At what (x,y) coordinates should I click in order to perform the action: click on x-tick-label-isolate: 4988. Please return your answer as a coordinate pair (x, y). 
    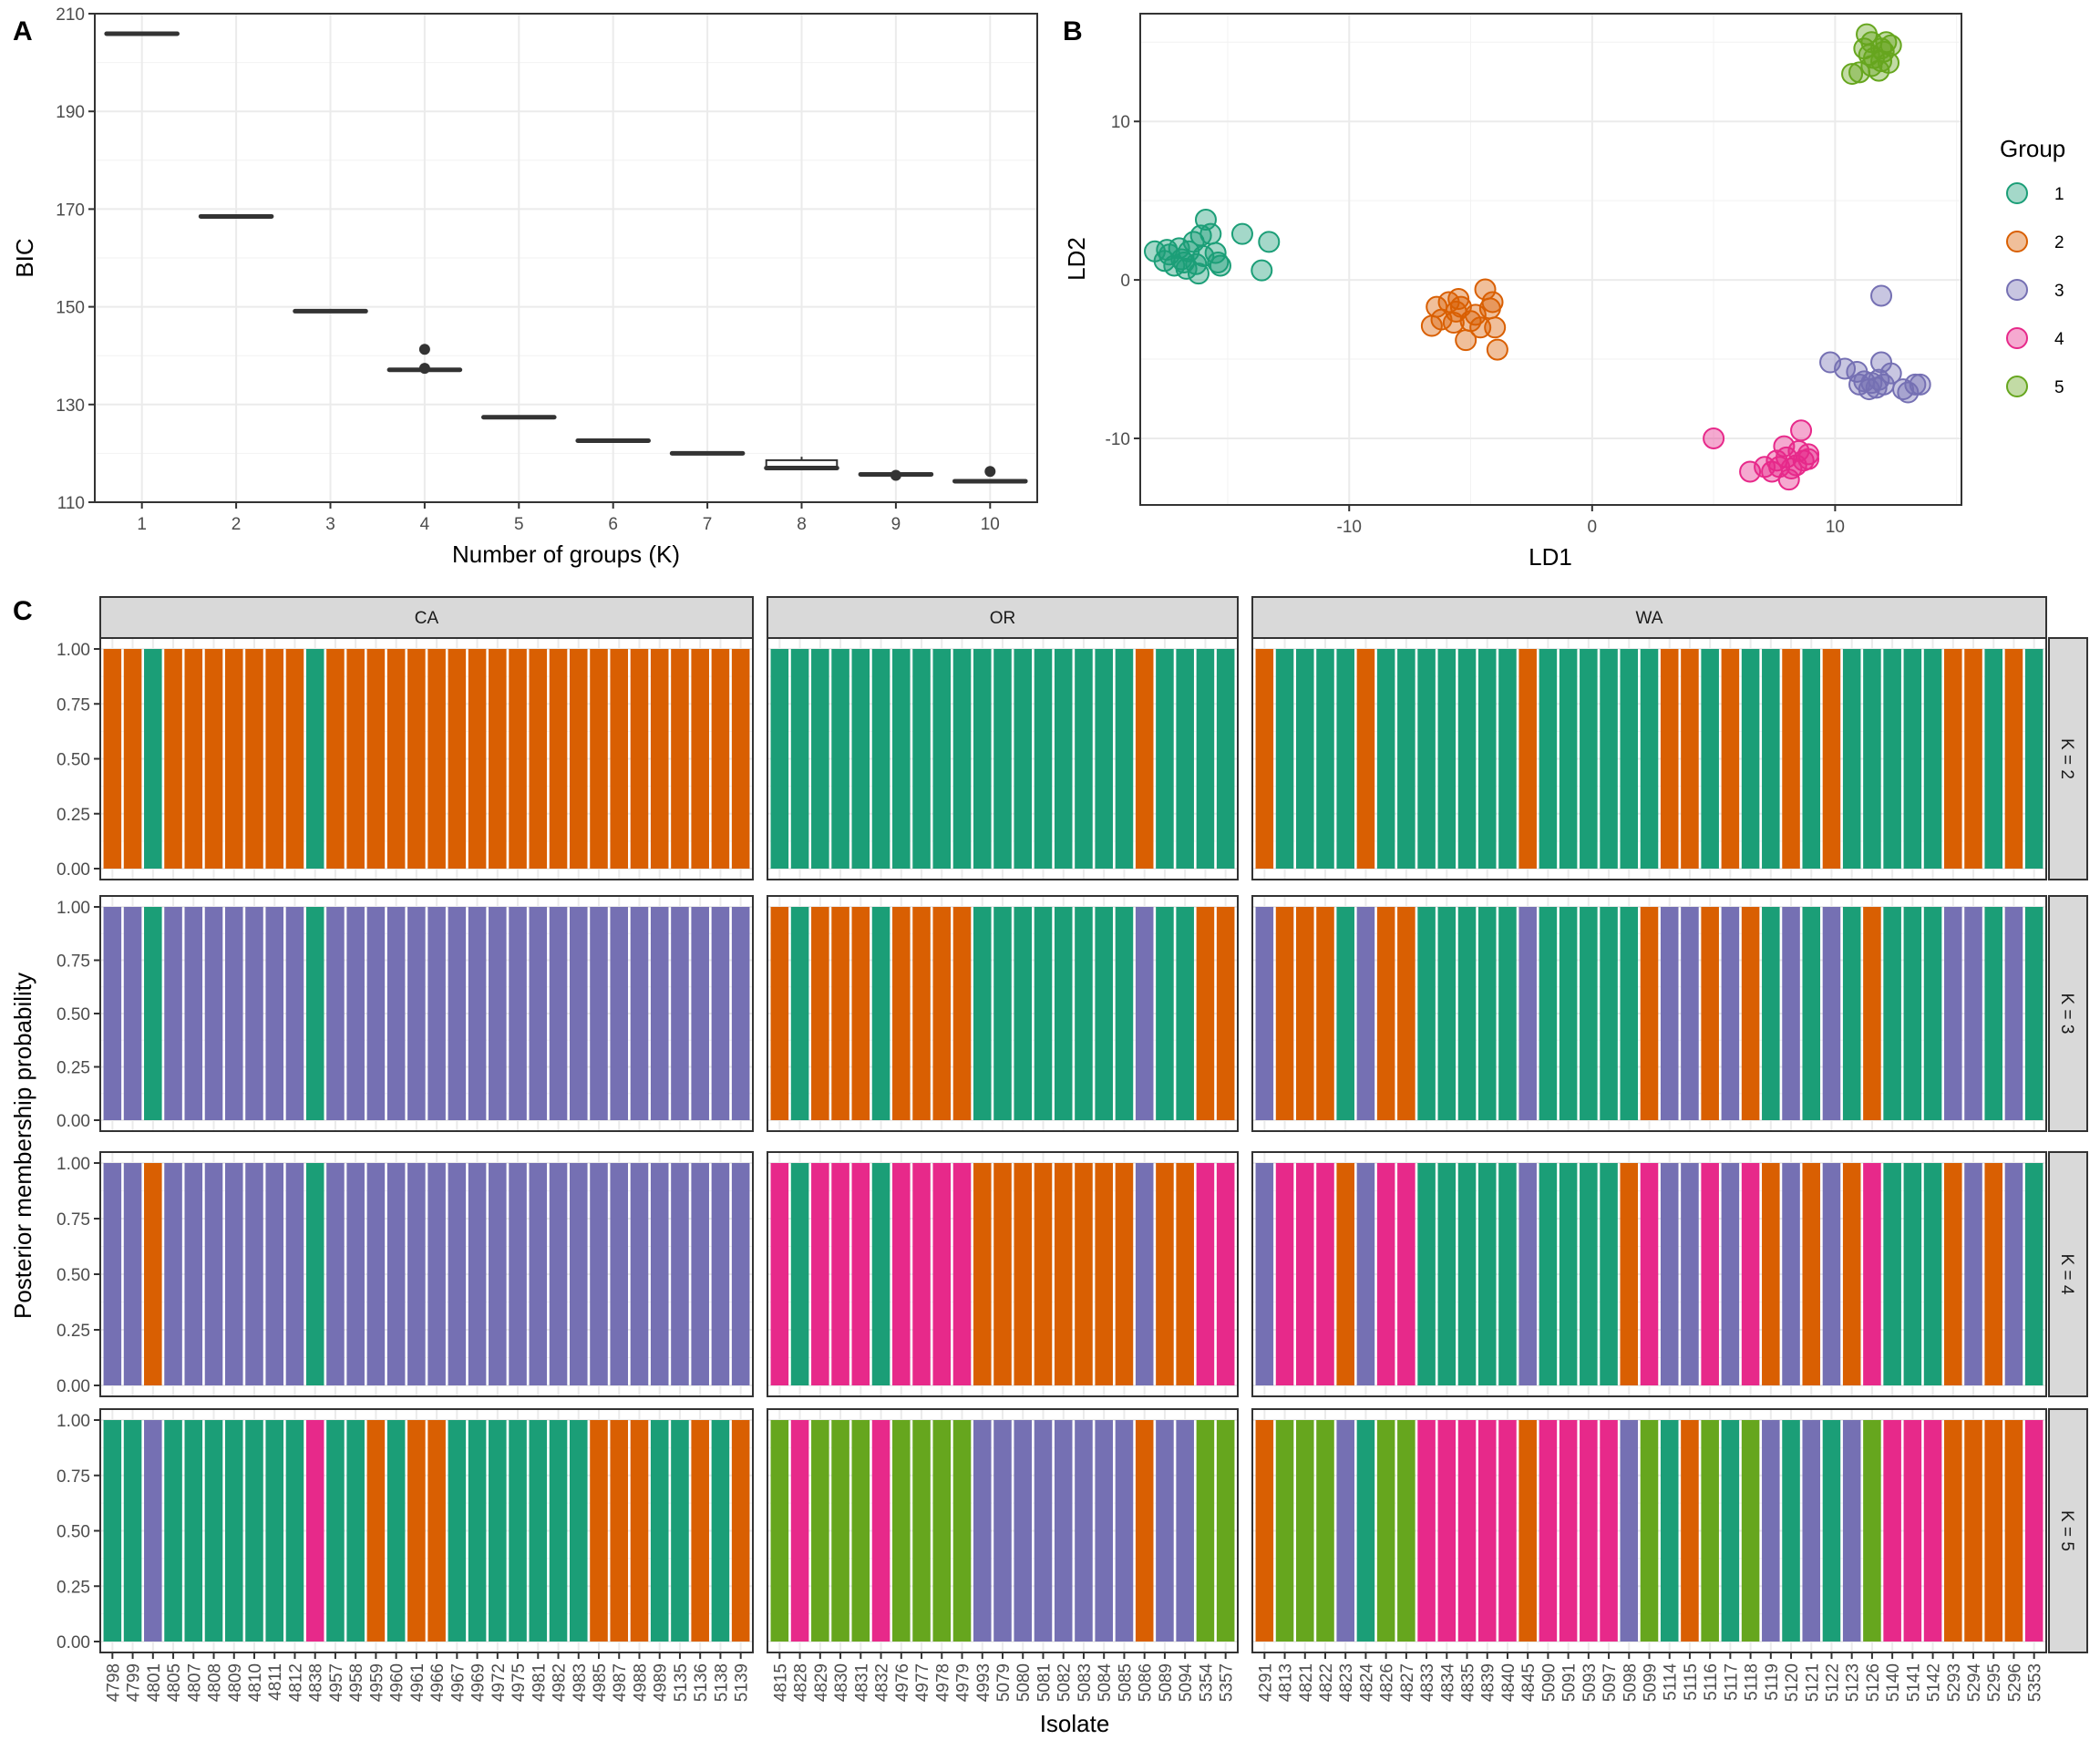
    Looking at the image, I should click on (640, 1683).